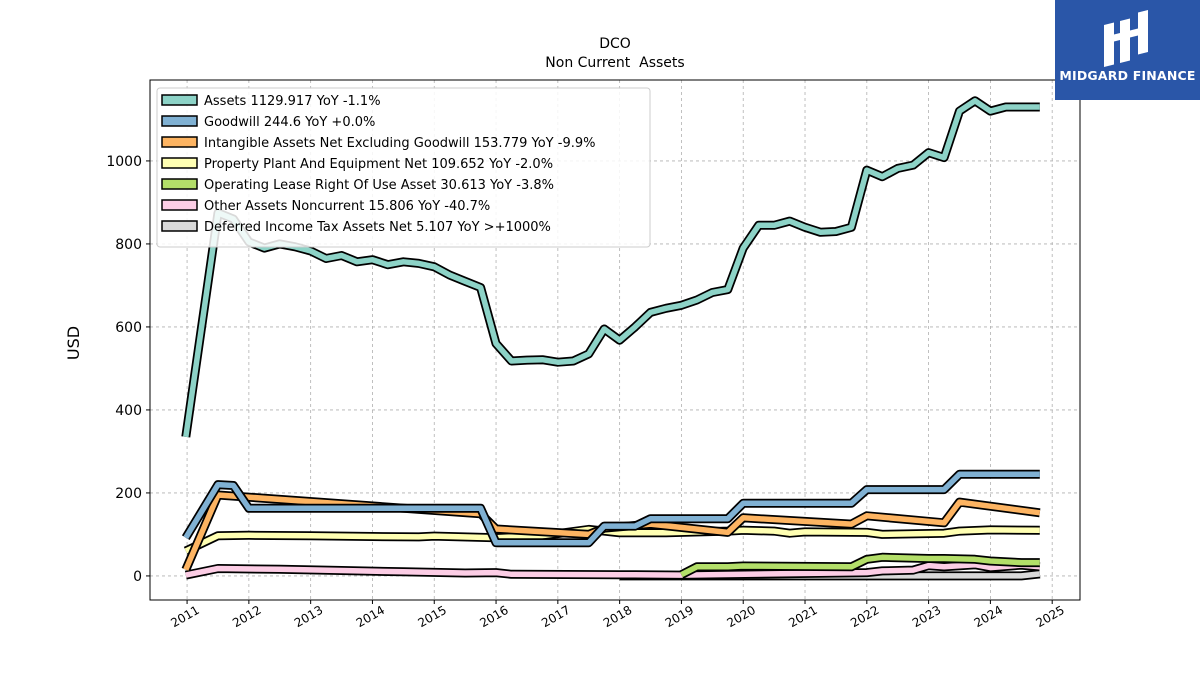 This screenshot has width=1200, height=675. I want to click on x-tick-label: 2022, so click(864, 616).